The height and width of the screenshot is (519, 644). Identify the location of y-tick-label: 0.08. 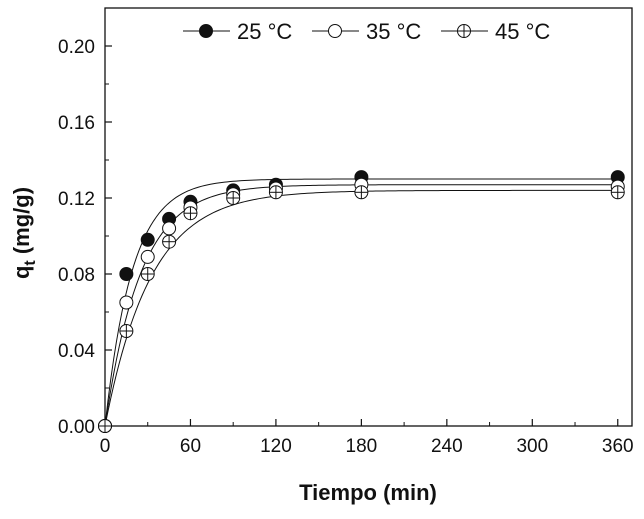
(76, 275).